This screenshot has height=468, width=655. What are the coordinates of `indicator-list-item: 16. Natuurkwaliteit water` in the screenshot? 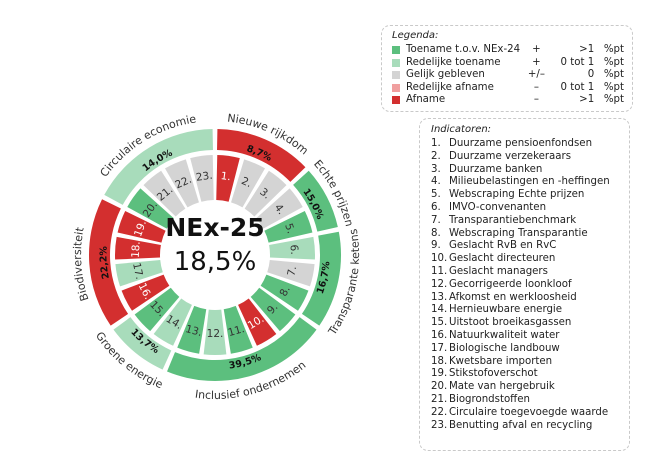 It's located at (527, 336).